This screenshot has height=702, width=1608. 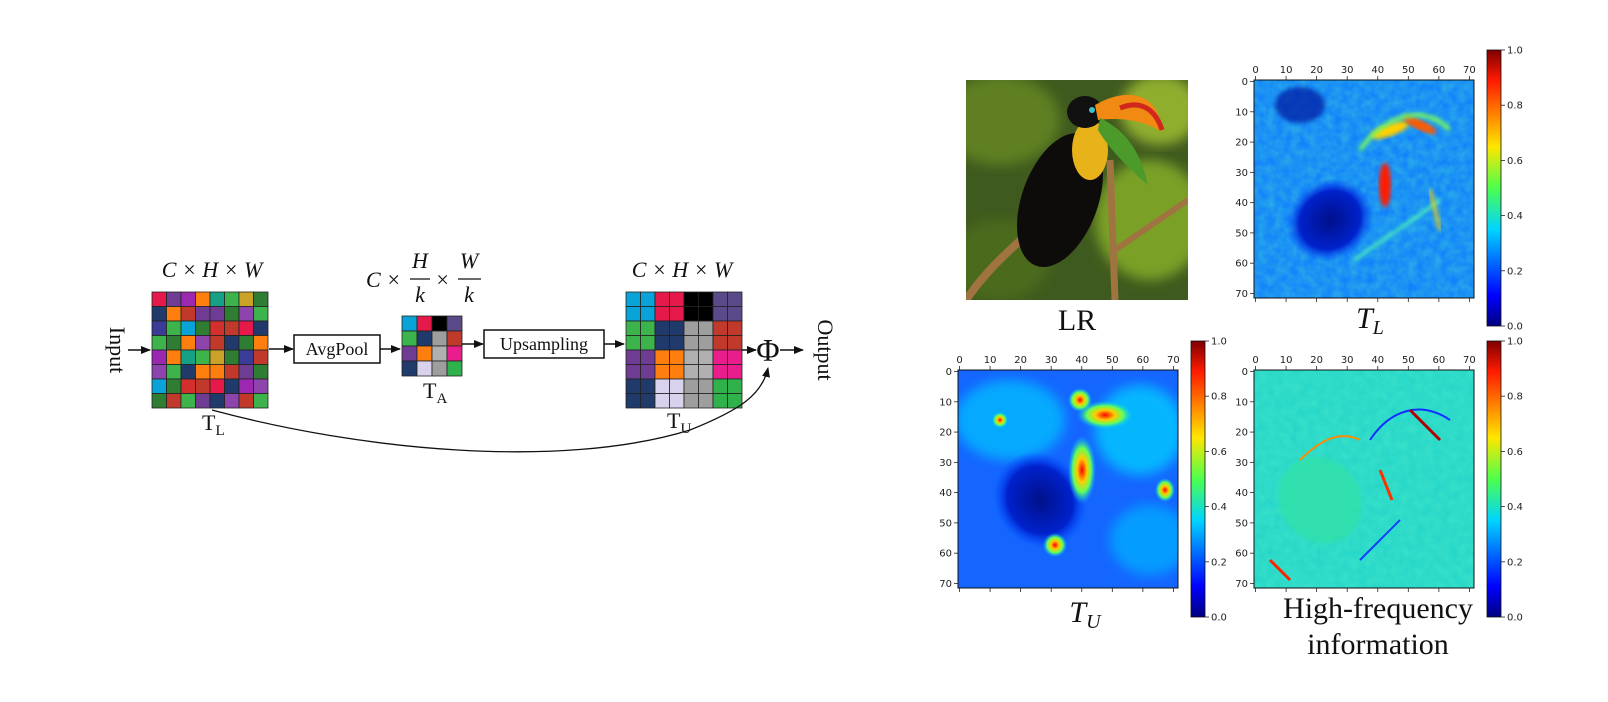 What do you see at coordinates (383, 279) in the screenshot?
I see `ta-dims-prefix: C ×` at bounding box center [383, 279].